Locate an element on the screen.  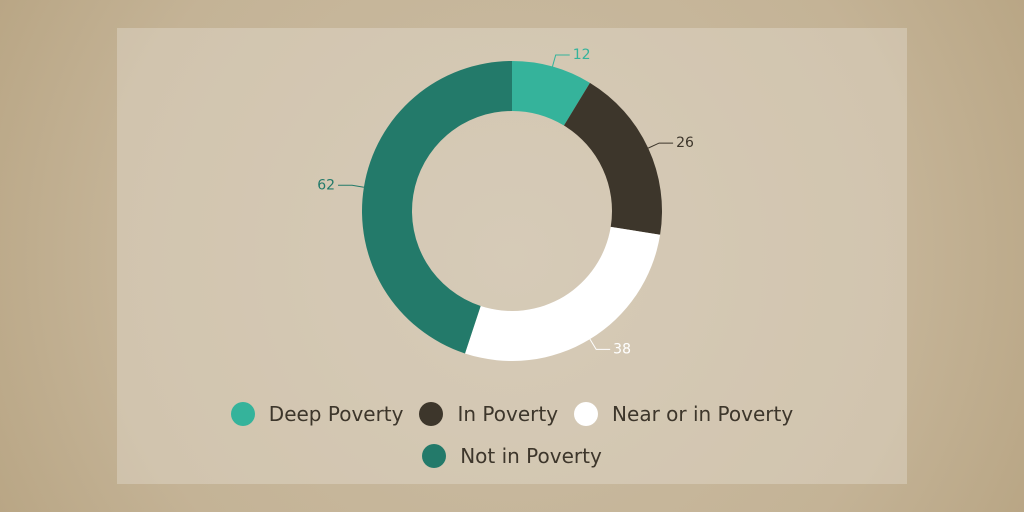
legend-item: Near or in Poverty is located at coordinates (683, 414).